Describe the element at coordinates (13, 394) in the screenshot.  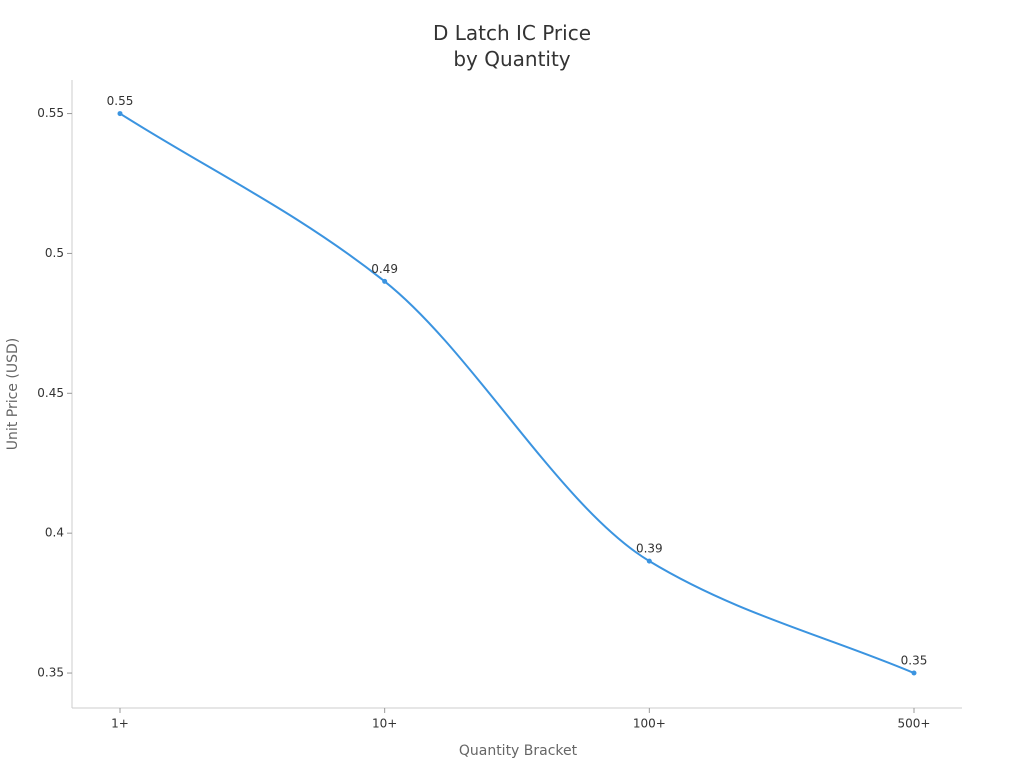
I see `y-axis-title: Unit Price (USD)` at that location.